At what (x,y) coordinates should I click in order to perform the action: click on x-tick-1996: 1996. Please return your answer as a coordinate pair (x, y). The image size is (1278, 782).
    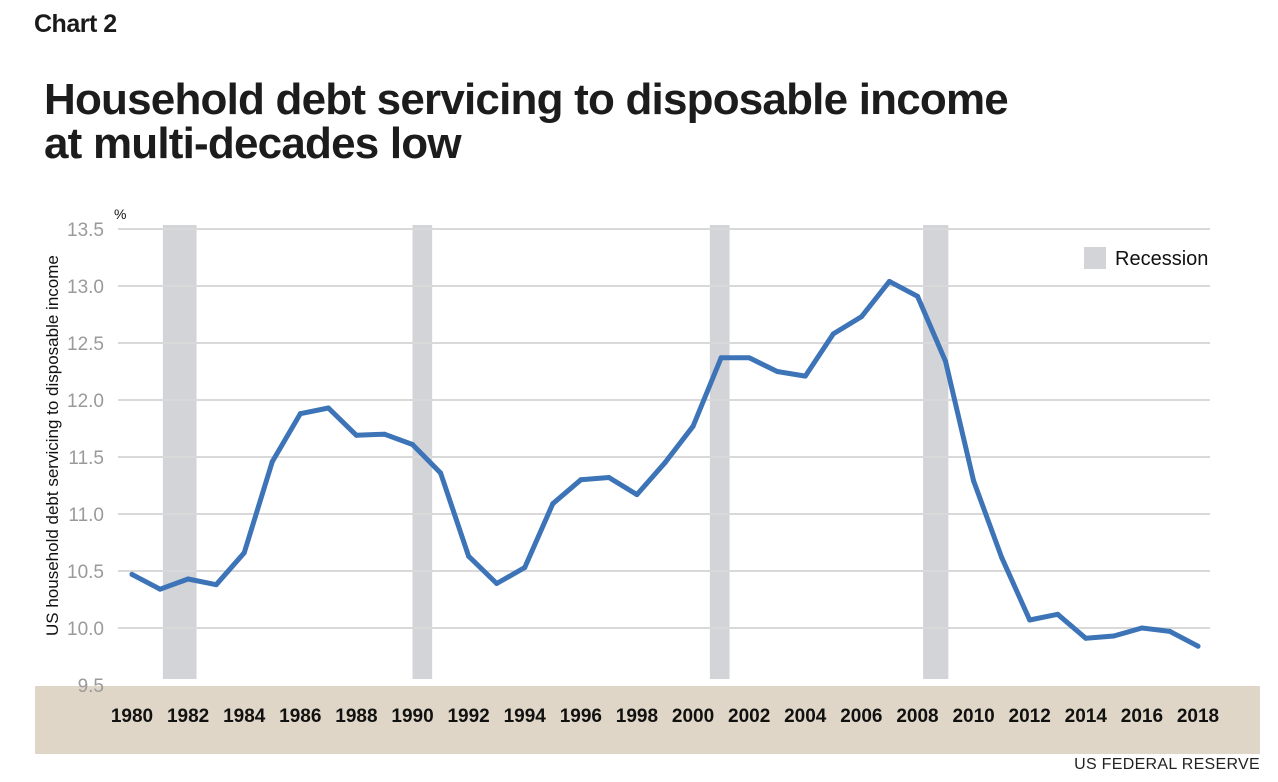
    Looking at the image, I should click on (581, 716).